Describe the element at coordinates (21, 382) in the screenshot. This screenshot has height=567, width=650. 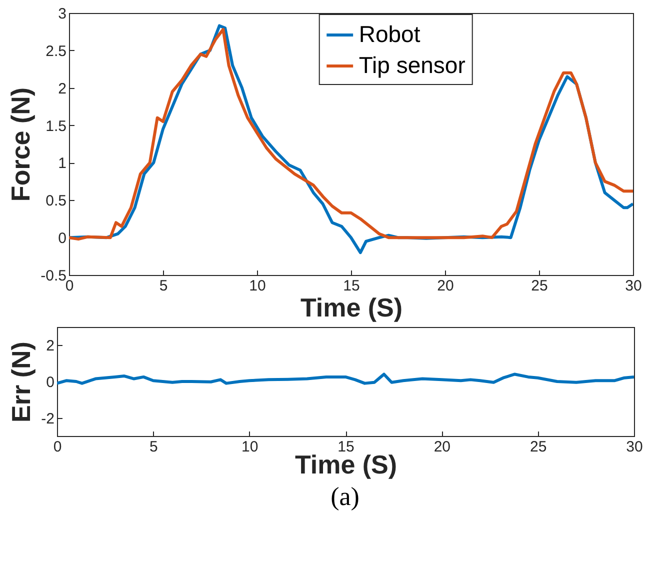
I see `y-axis-title: Err (N)` at that location.